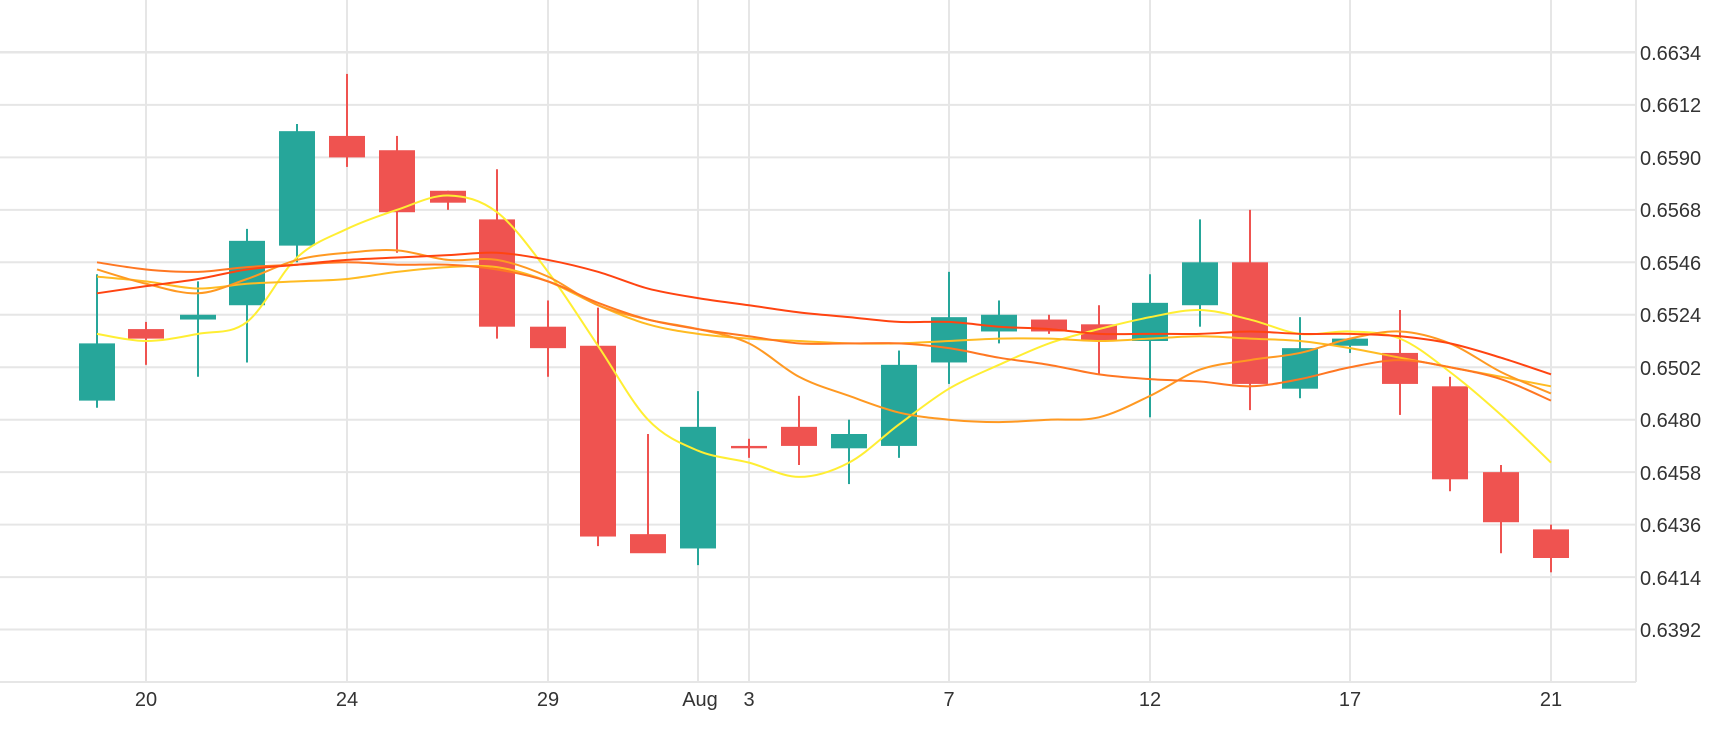  I want to click on y-tick-label: 0.6392, so click(1670, 631).